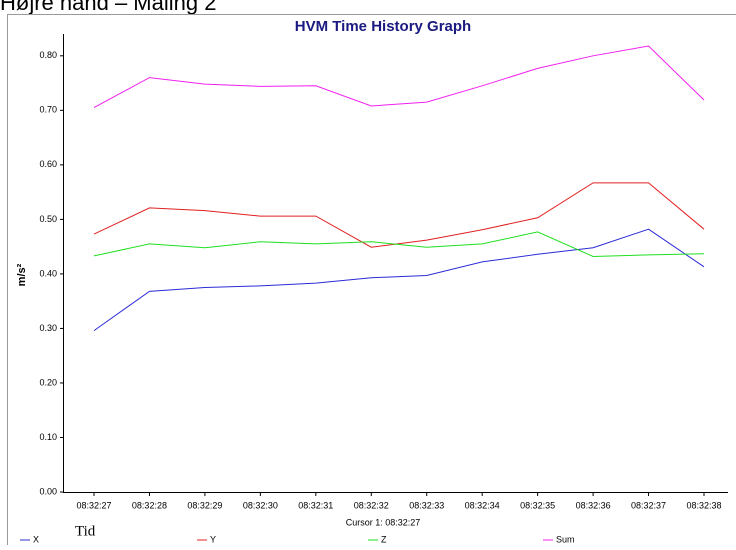  I want to click on x-tick-label: 08:32:31, so click(315, 505).